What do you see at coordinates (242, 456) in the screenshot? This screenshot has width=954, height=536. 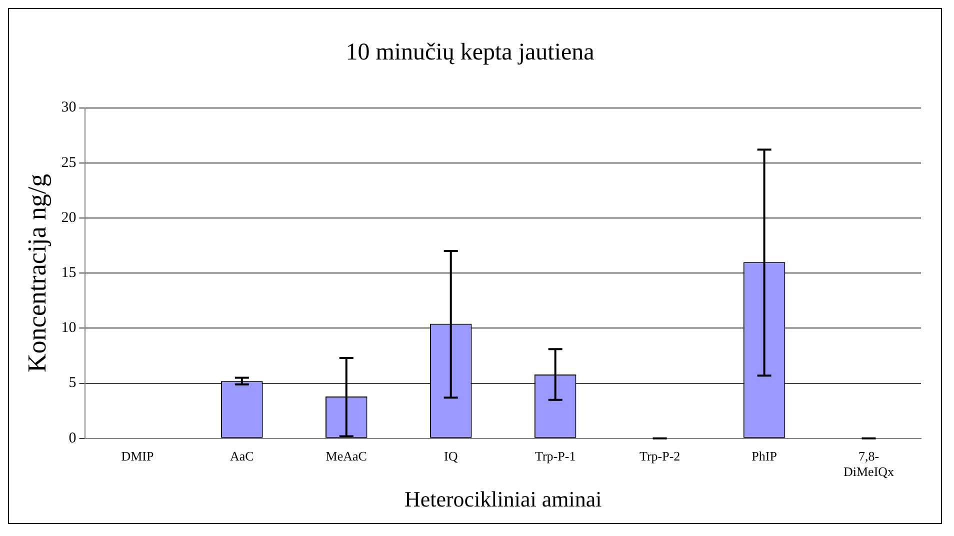 I see `x-tick-label: AaC` at bounding box center [242, 456].